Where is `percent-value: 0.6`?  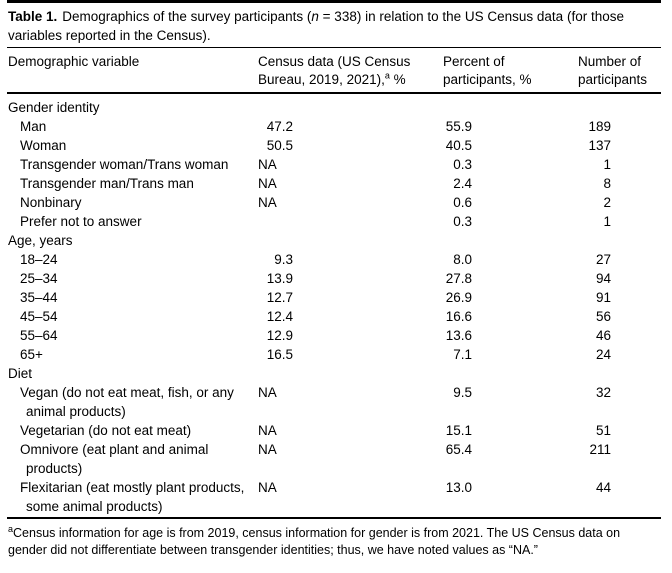
percent-value: 0.6 is located at coordinates (462, 202).